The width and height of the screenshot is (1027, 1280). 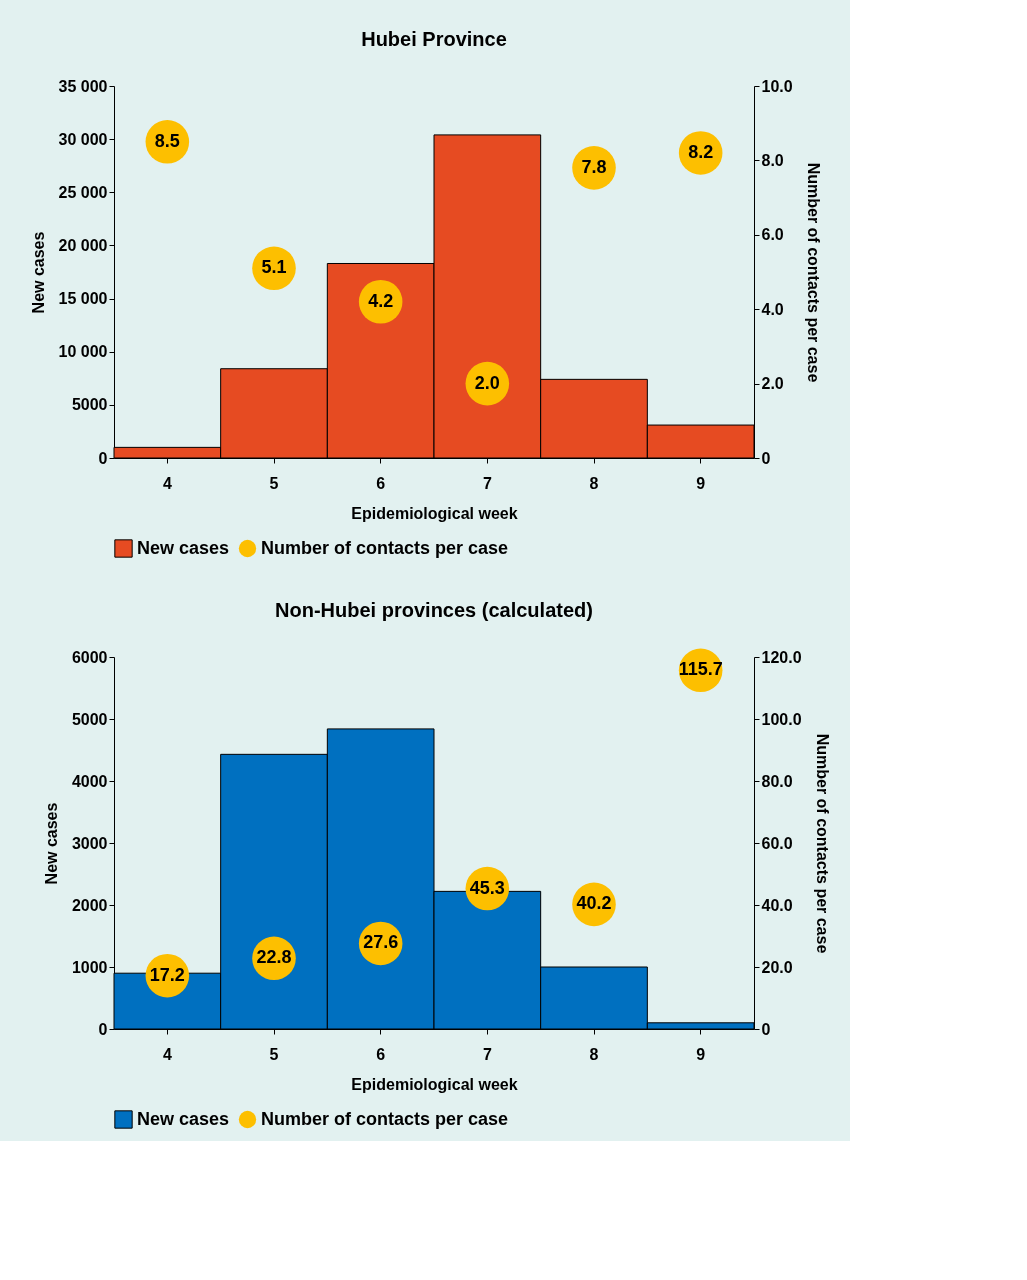 What do you see at coordinates (772, 309) in the screenshot?
I see `y2-tick-label: 4.0` at bounding box center [772, 309].